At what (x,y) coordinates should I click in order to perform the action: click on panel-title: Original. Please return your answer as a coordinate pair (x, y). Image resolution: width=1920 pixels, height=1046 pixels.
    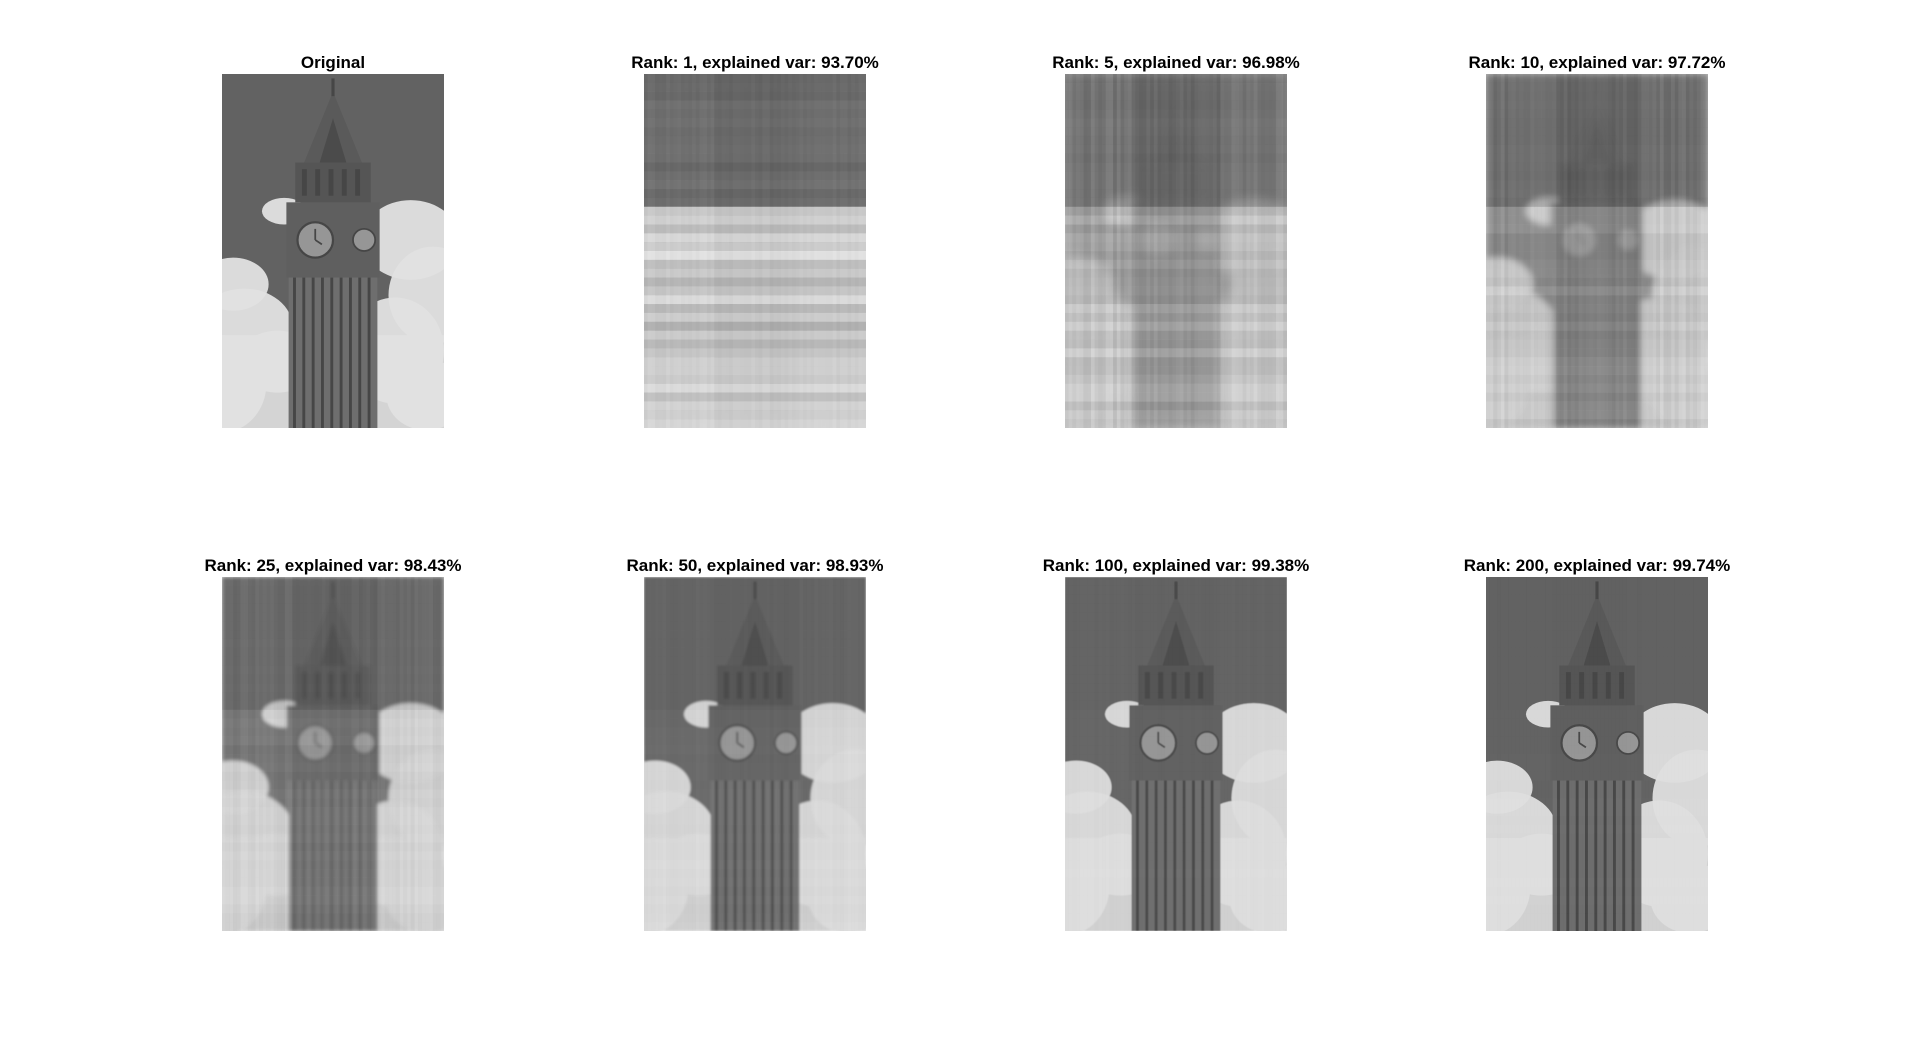
    Looking at the image, I should click on (333, 62).